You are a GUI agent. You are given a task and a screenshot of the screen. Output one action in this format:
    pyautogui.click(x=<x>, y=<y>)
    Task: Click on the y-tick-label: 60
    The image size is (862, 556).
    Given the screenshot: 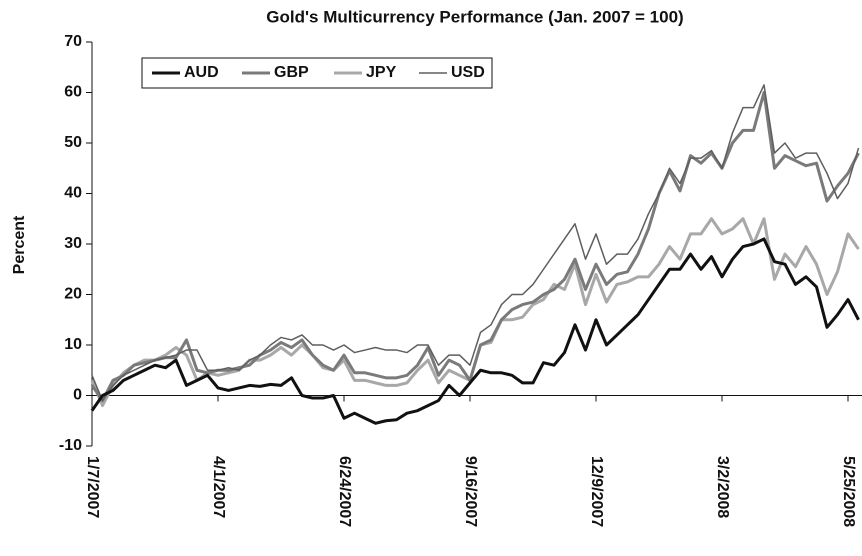 What is the action you would take?
    pyautogui.click(x=73, y=92)
    